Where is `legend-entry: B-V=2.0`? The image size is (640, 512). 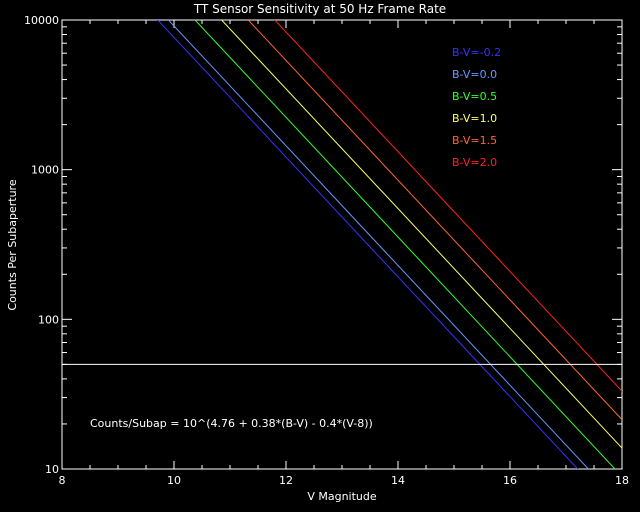 legend-entry: B-V=2.0 is located at coordinates (474, 162).